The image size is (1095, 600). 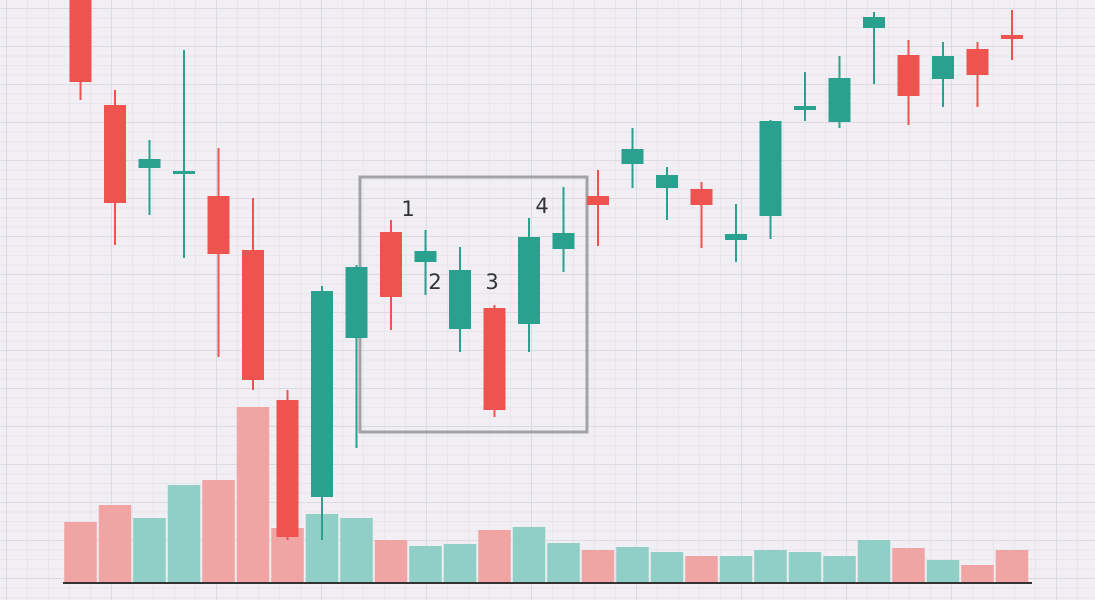 I want to click on highlight-box, so click(x=473, y=304).